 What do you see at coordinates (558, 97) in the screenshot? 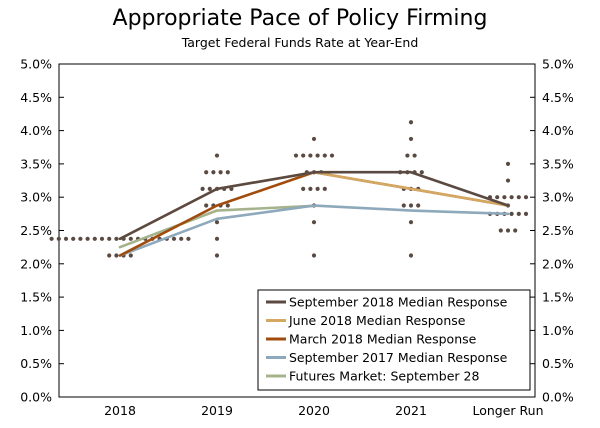
I see `y-tick-label-right: 4.5%` at bounding box center [558, 97].